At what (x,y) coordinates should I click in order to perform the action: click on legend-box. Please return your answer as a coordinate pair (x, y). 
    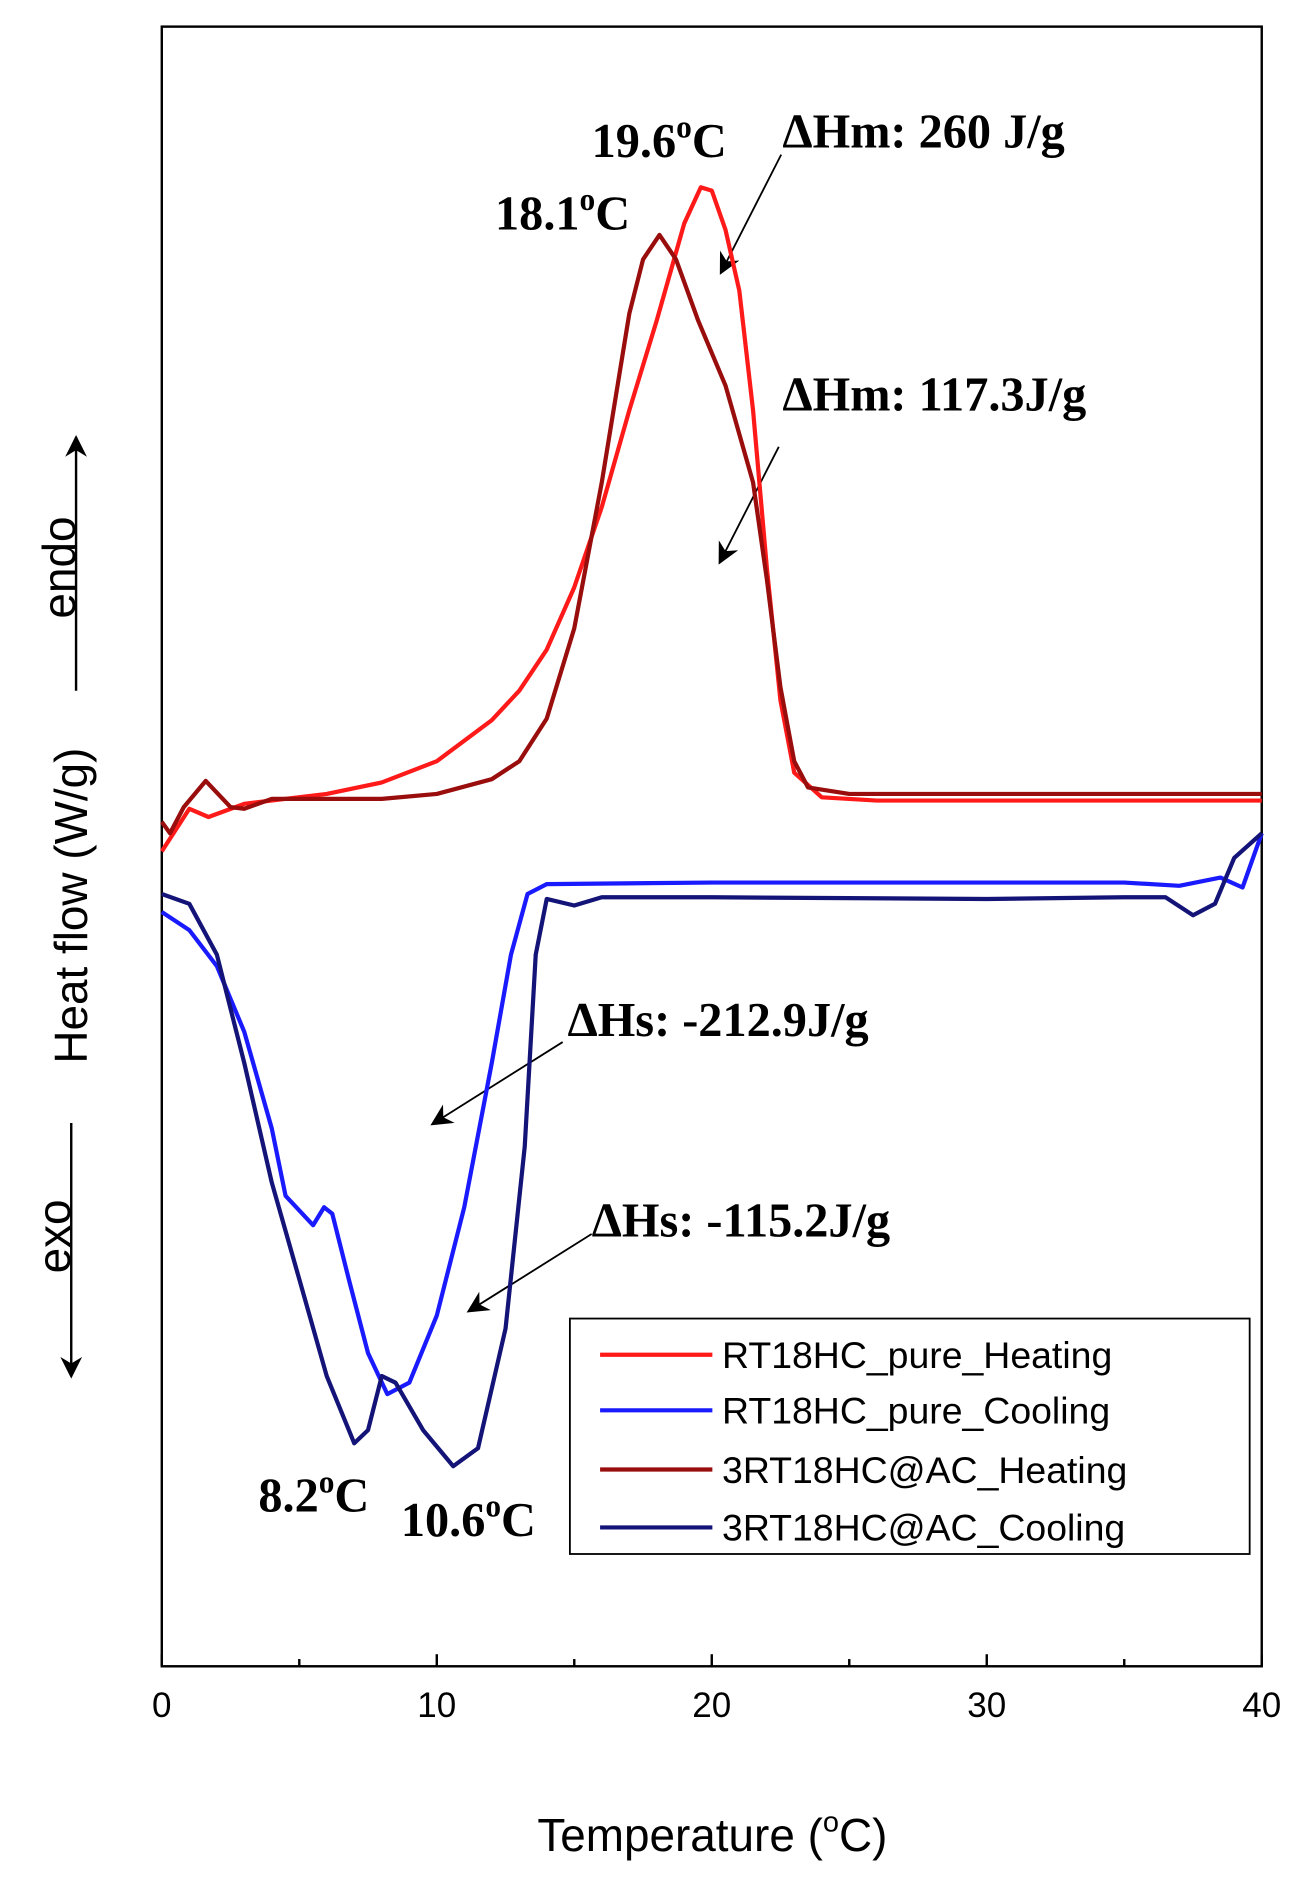
    Looking at the image, I should click on (909, 1436).